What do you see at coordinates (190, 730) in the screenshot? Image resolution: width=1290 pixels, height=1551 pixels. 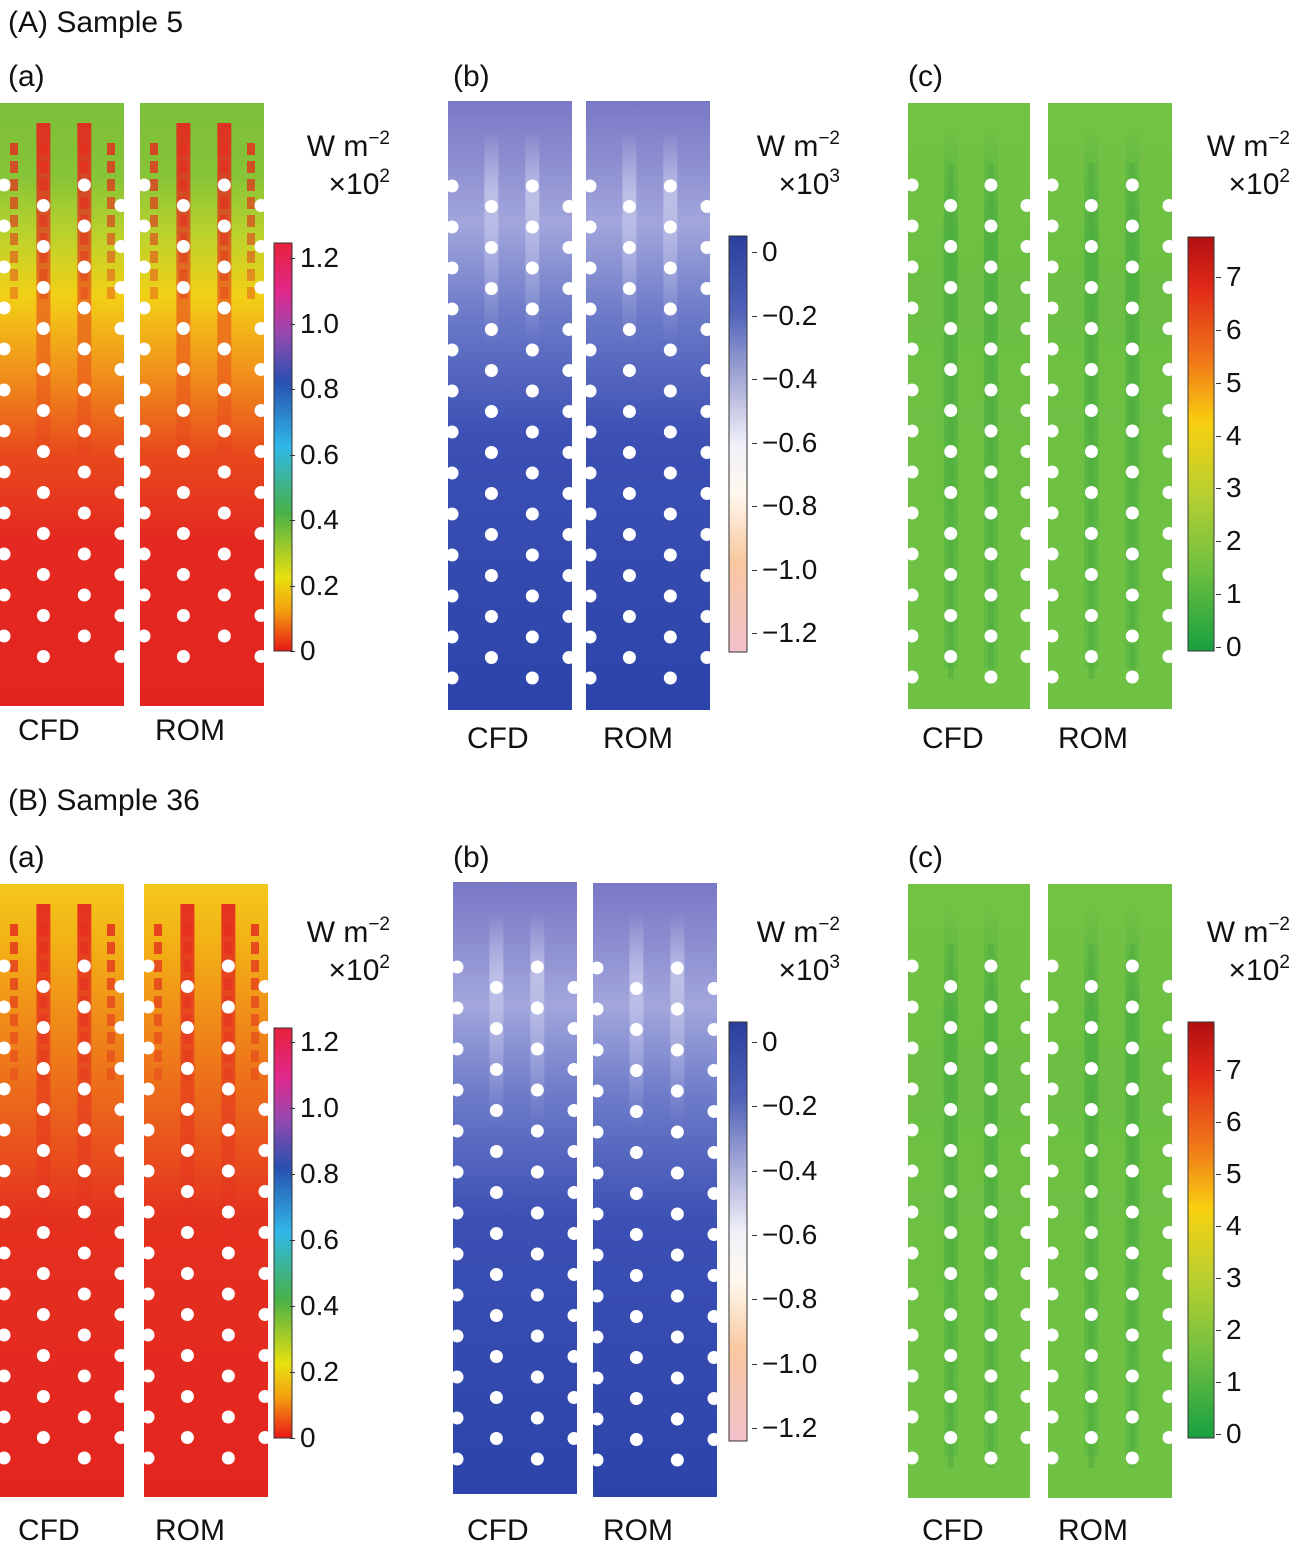 I see `caption-a-a-rom: ROM` at bounding box center [190, 730].